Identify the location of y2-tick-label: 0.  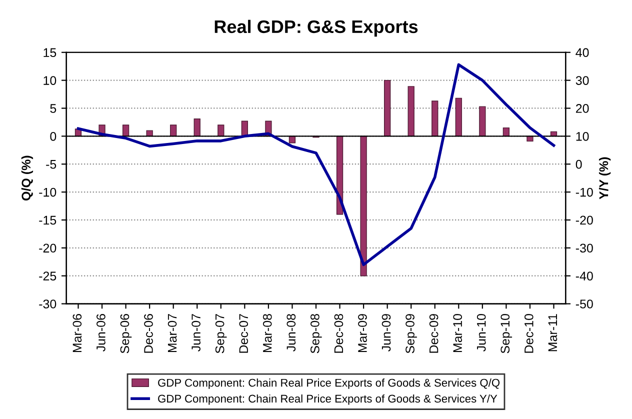
(579, 164).